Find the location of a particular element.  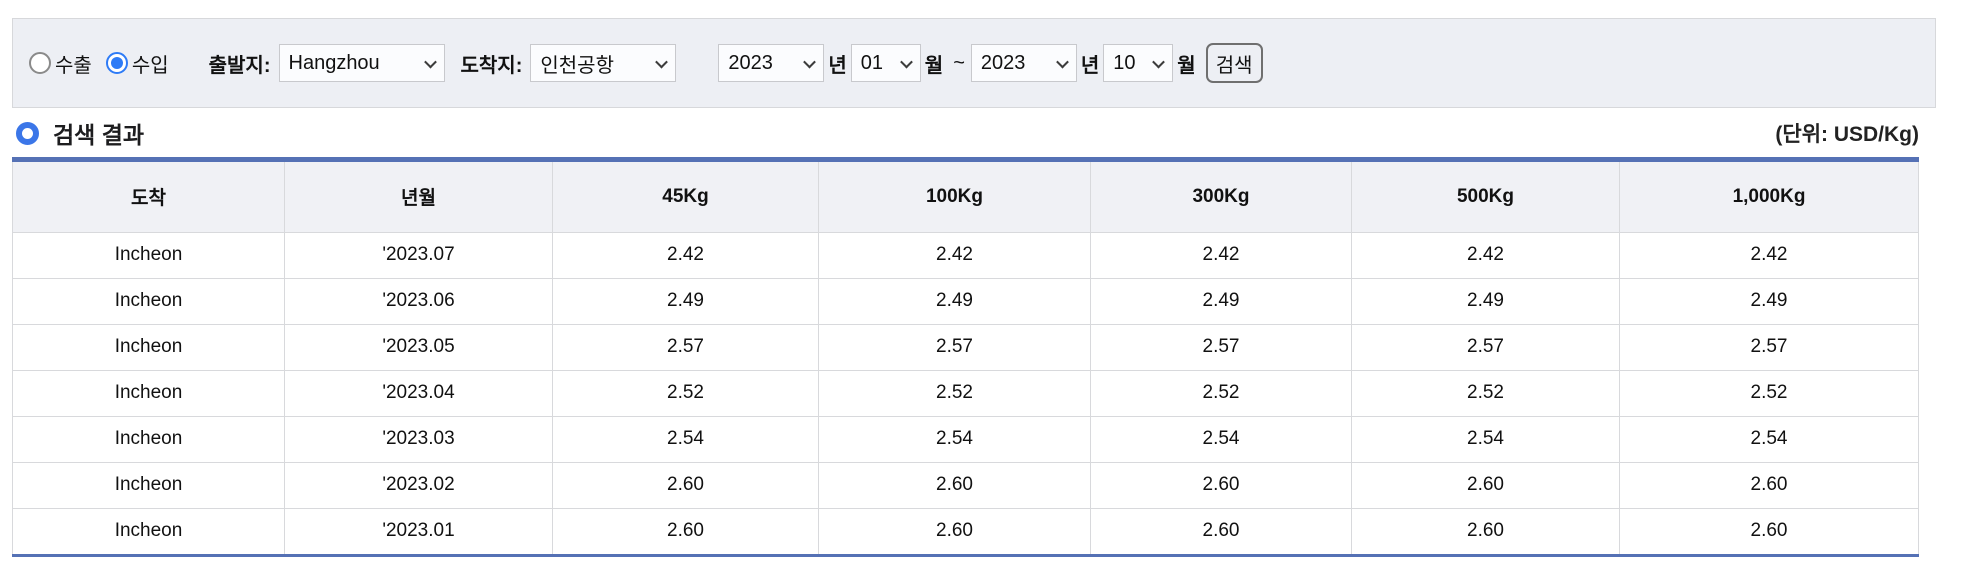

column-header: 500Kg is located at coordinates (1485, 197).